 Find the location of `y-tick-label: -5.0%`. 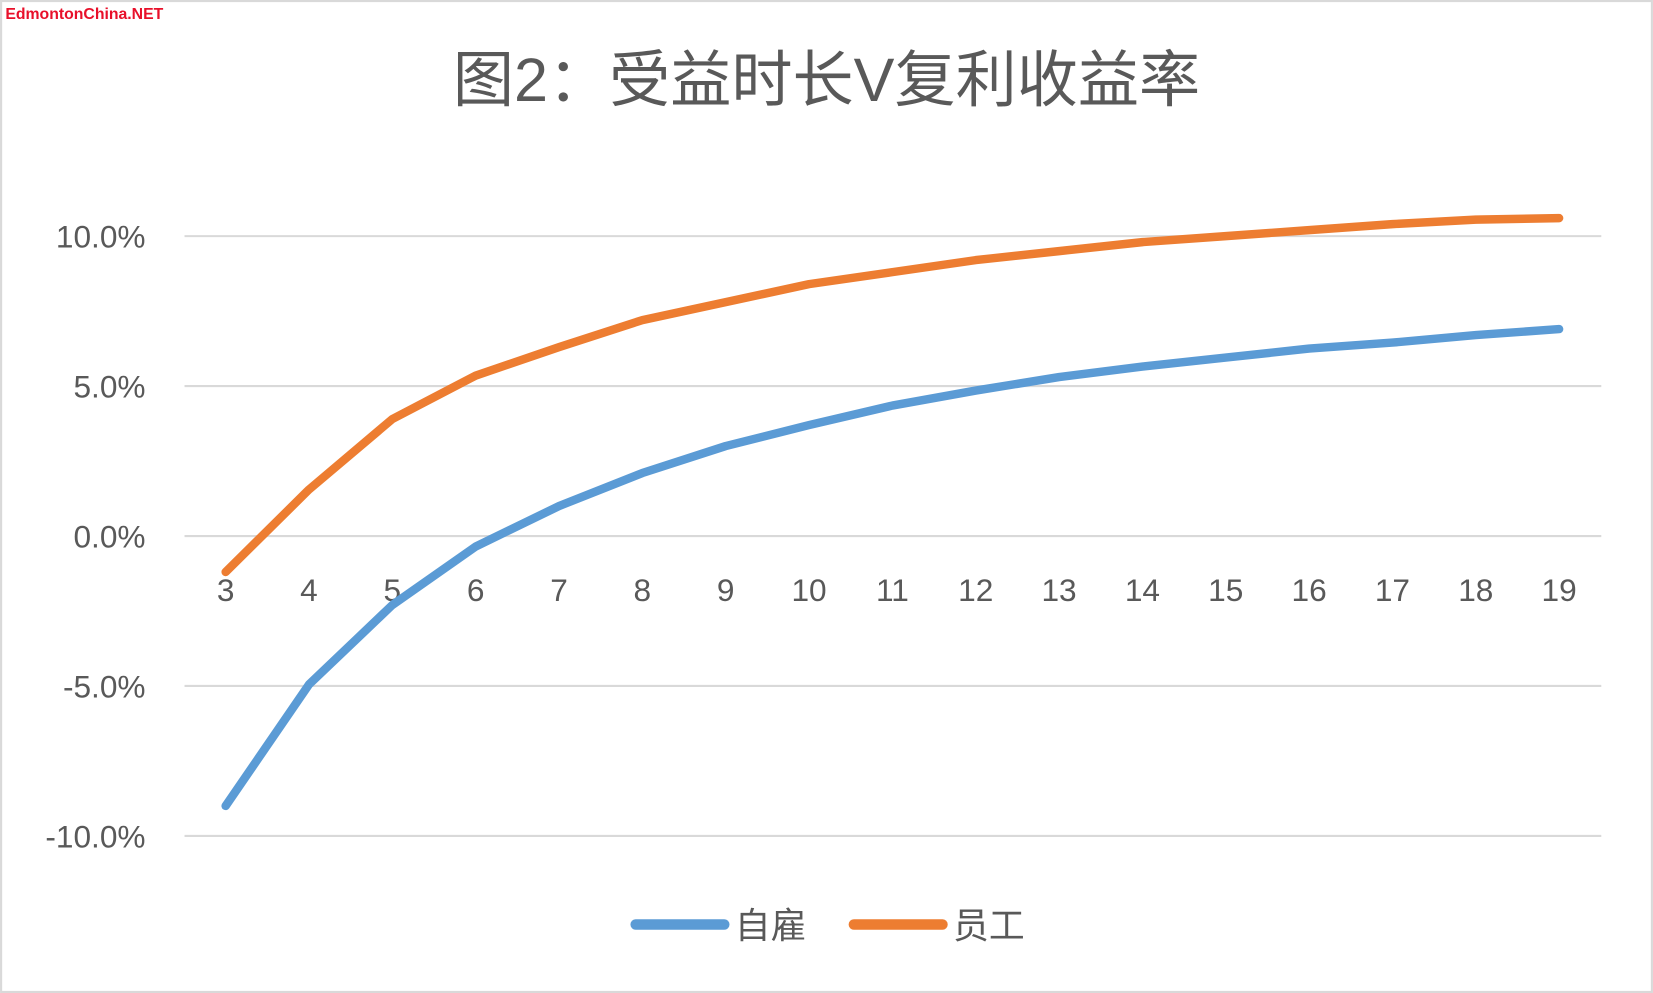

y-tick-label: -5.0% is located at coordinates (104, 687).